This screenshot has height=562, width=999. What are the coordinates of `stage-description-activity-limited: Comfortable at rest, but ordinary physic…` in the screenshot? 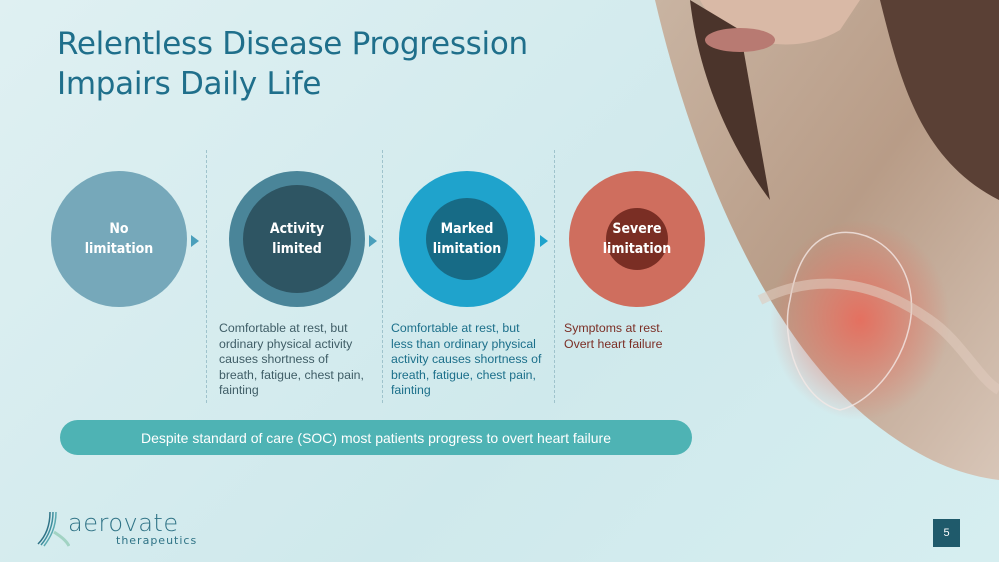 It's located at (299, 360).